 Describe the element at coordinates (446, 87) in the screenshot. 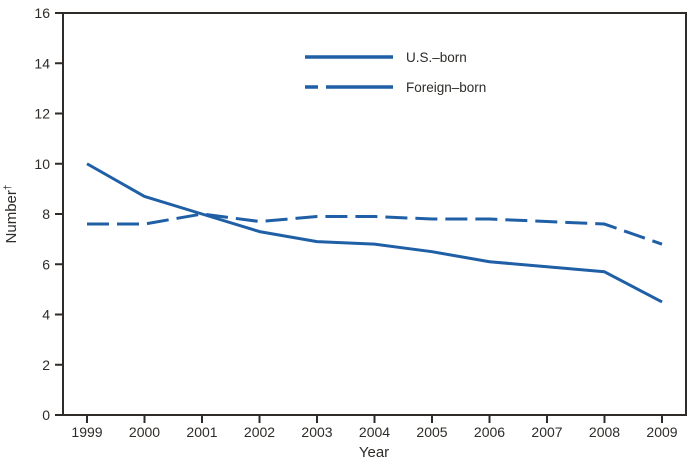

I see `legend-label-foreign-born: Foreign–born` at that location.